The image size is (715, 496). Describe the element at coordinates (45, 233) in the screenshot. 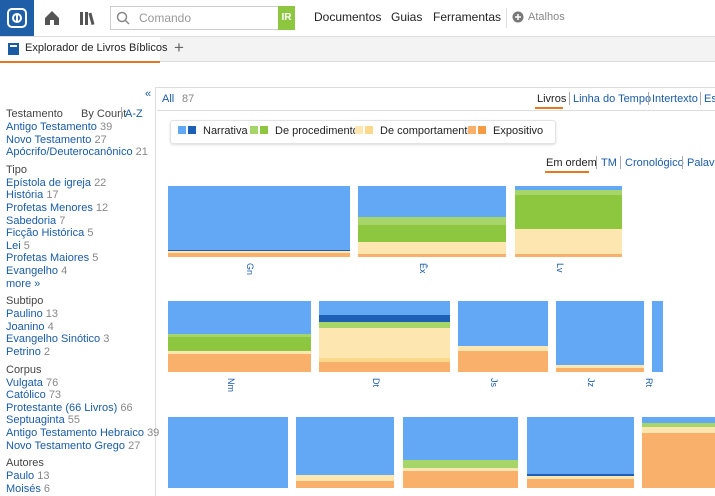

I see `facet-label: Ficção Histórica` at that location.